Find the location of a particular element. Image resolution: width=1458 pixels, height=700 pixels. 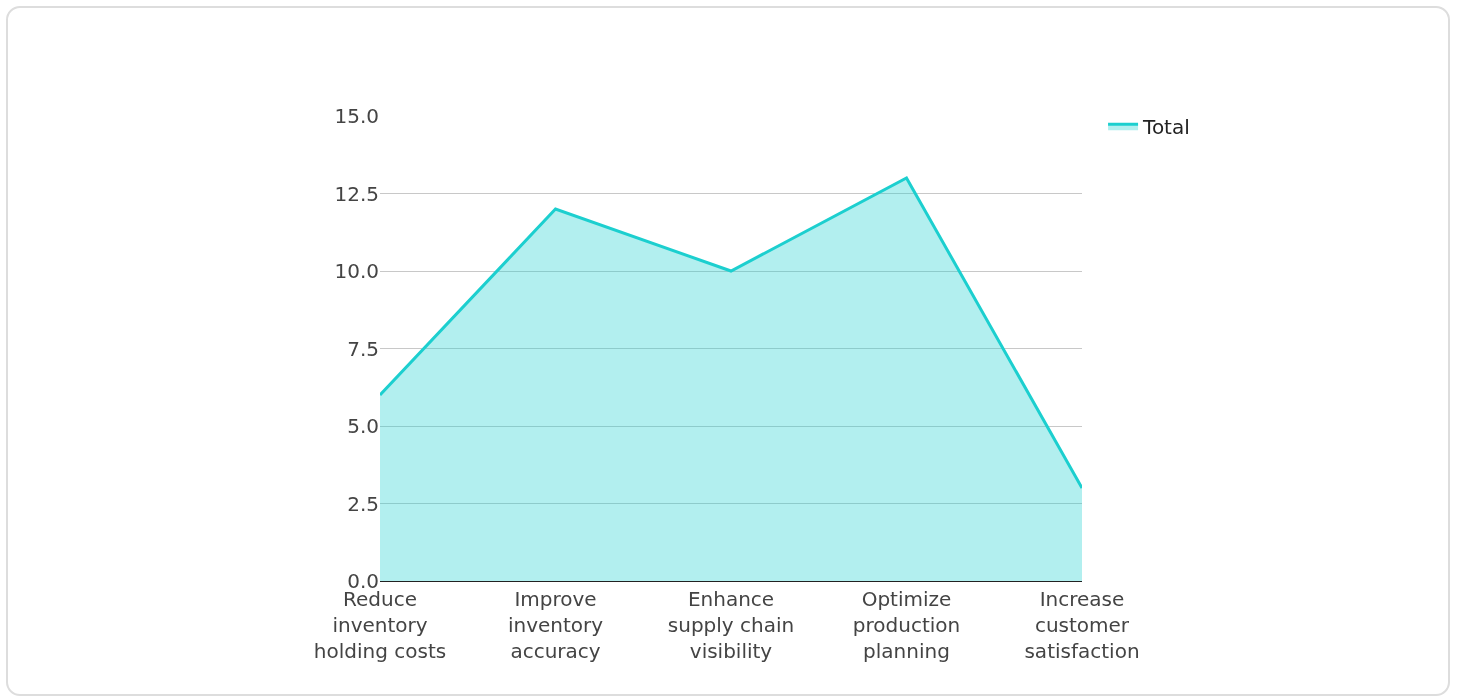

y-tick-label: 15.0 is located at coordinates (356, 116).